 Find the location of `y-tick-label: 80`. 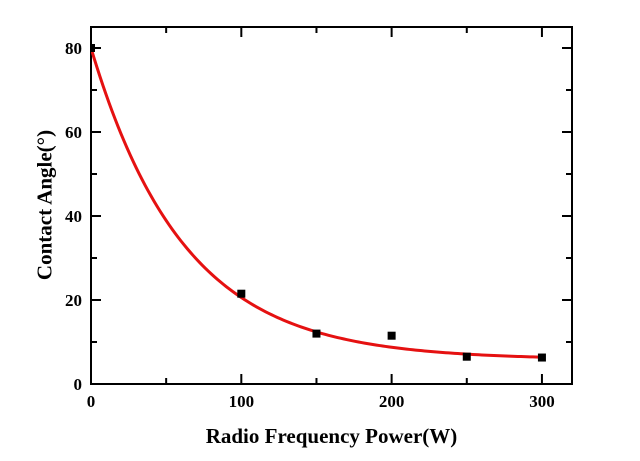

y-tick-label: 80 is located at coordinates (73, 48).